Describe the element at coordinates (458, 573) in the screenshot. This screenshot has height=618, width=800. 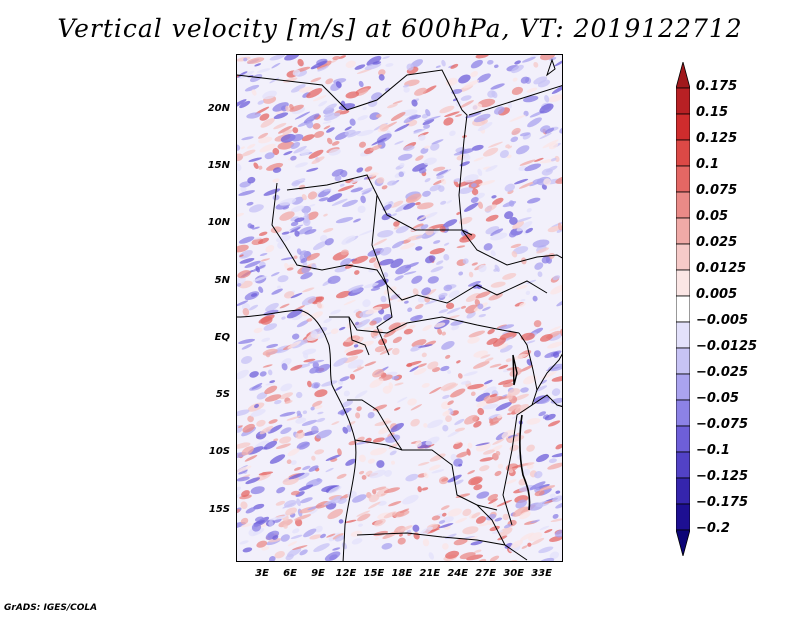
I see `lon-tick-label: 24E` at that location.